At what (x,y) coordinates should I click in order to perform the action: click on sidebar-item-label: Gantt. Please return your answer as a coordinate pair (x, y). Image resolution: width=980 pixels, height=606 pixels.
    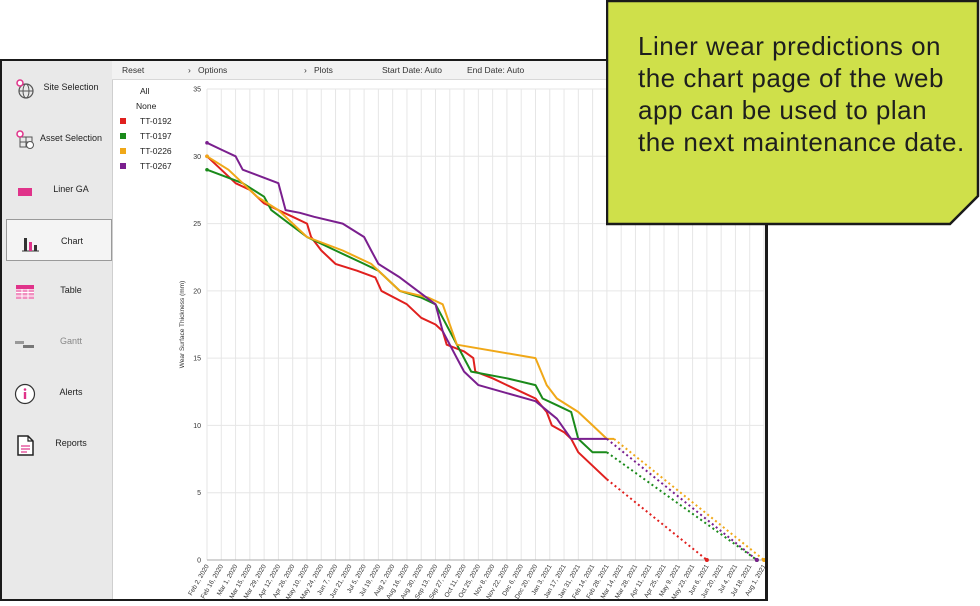
    Looking at the image, I should click on (70, 341).